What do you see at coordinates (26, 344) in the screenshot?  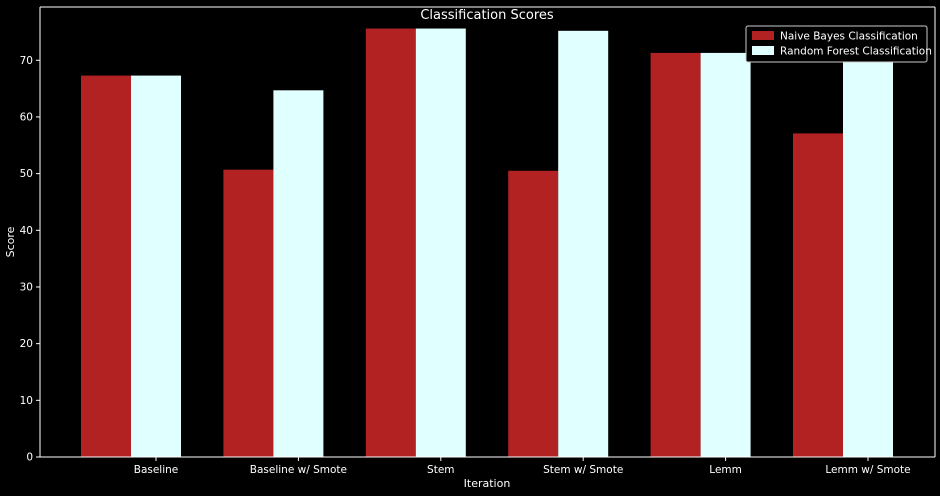 I see `y-tick-label: 20` at bounding box center [26, 344].